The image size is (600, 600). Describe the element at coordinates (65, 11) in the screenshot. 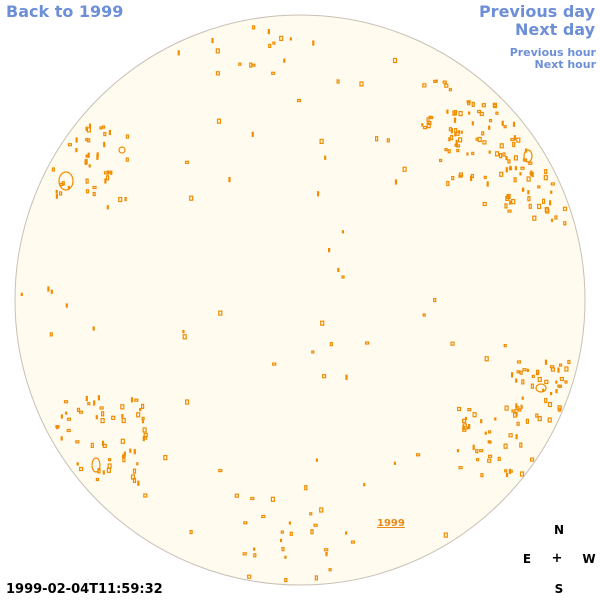

I see `back-to-year-link: Back to 1999` at that location.